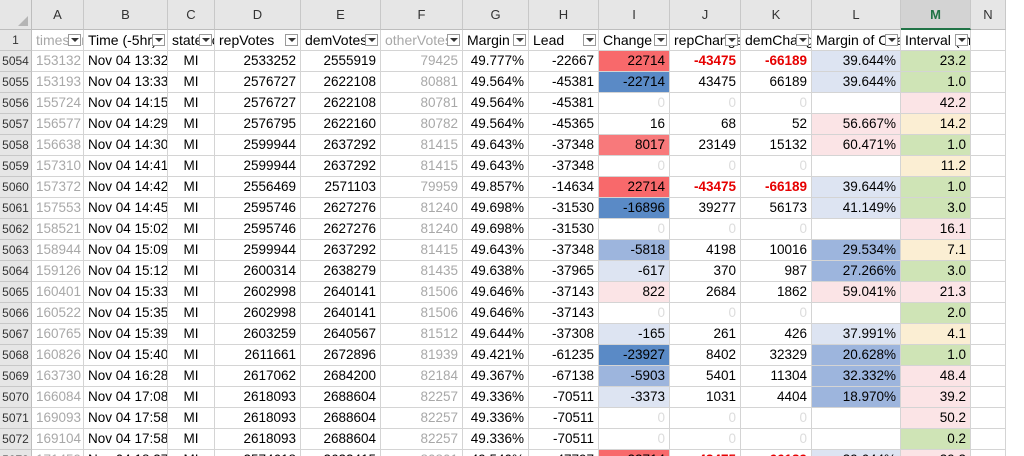 The height and width of the screenshot is (456, 1024). Describe the element at coordinates (16, 145) in the screenshot. I see `row-header: 5058` at that location.